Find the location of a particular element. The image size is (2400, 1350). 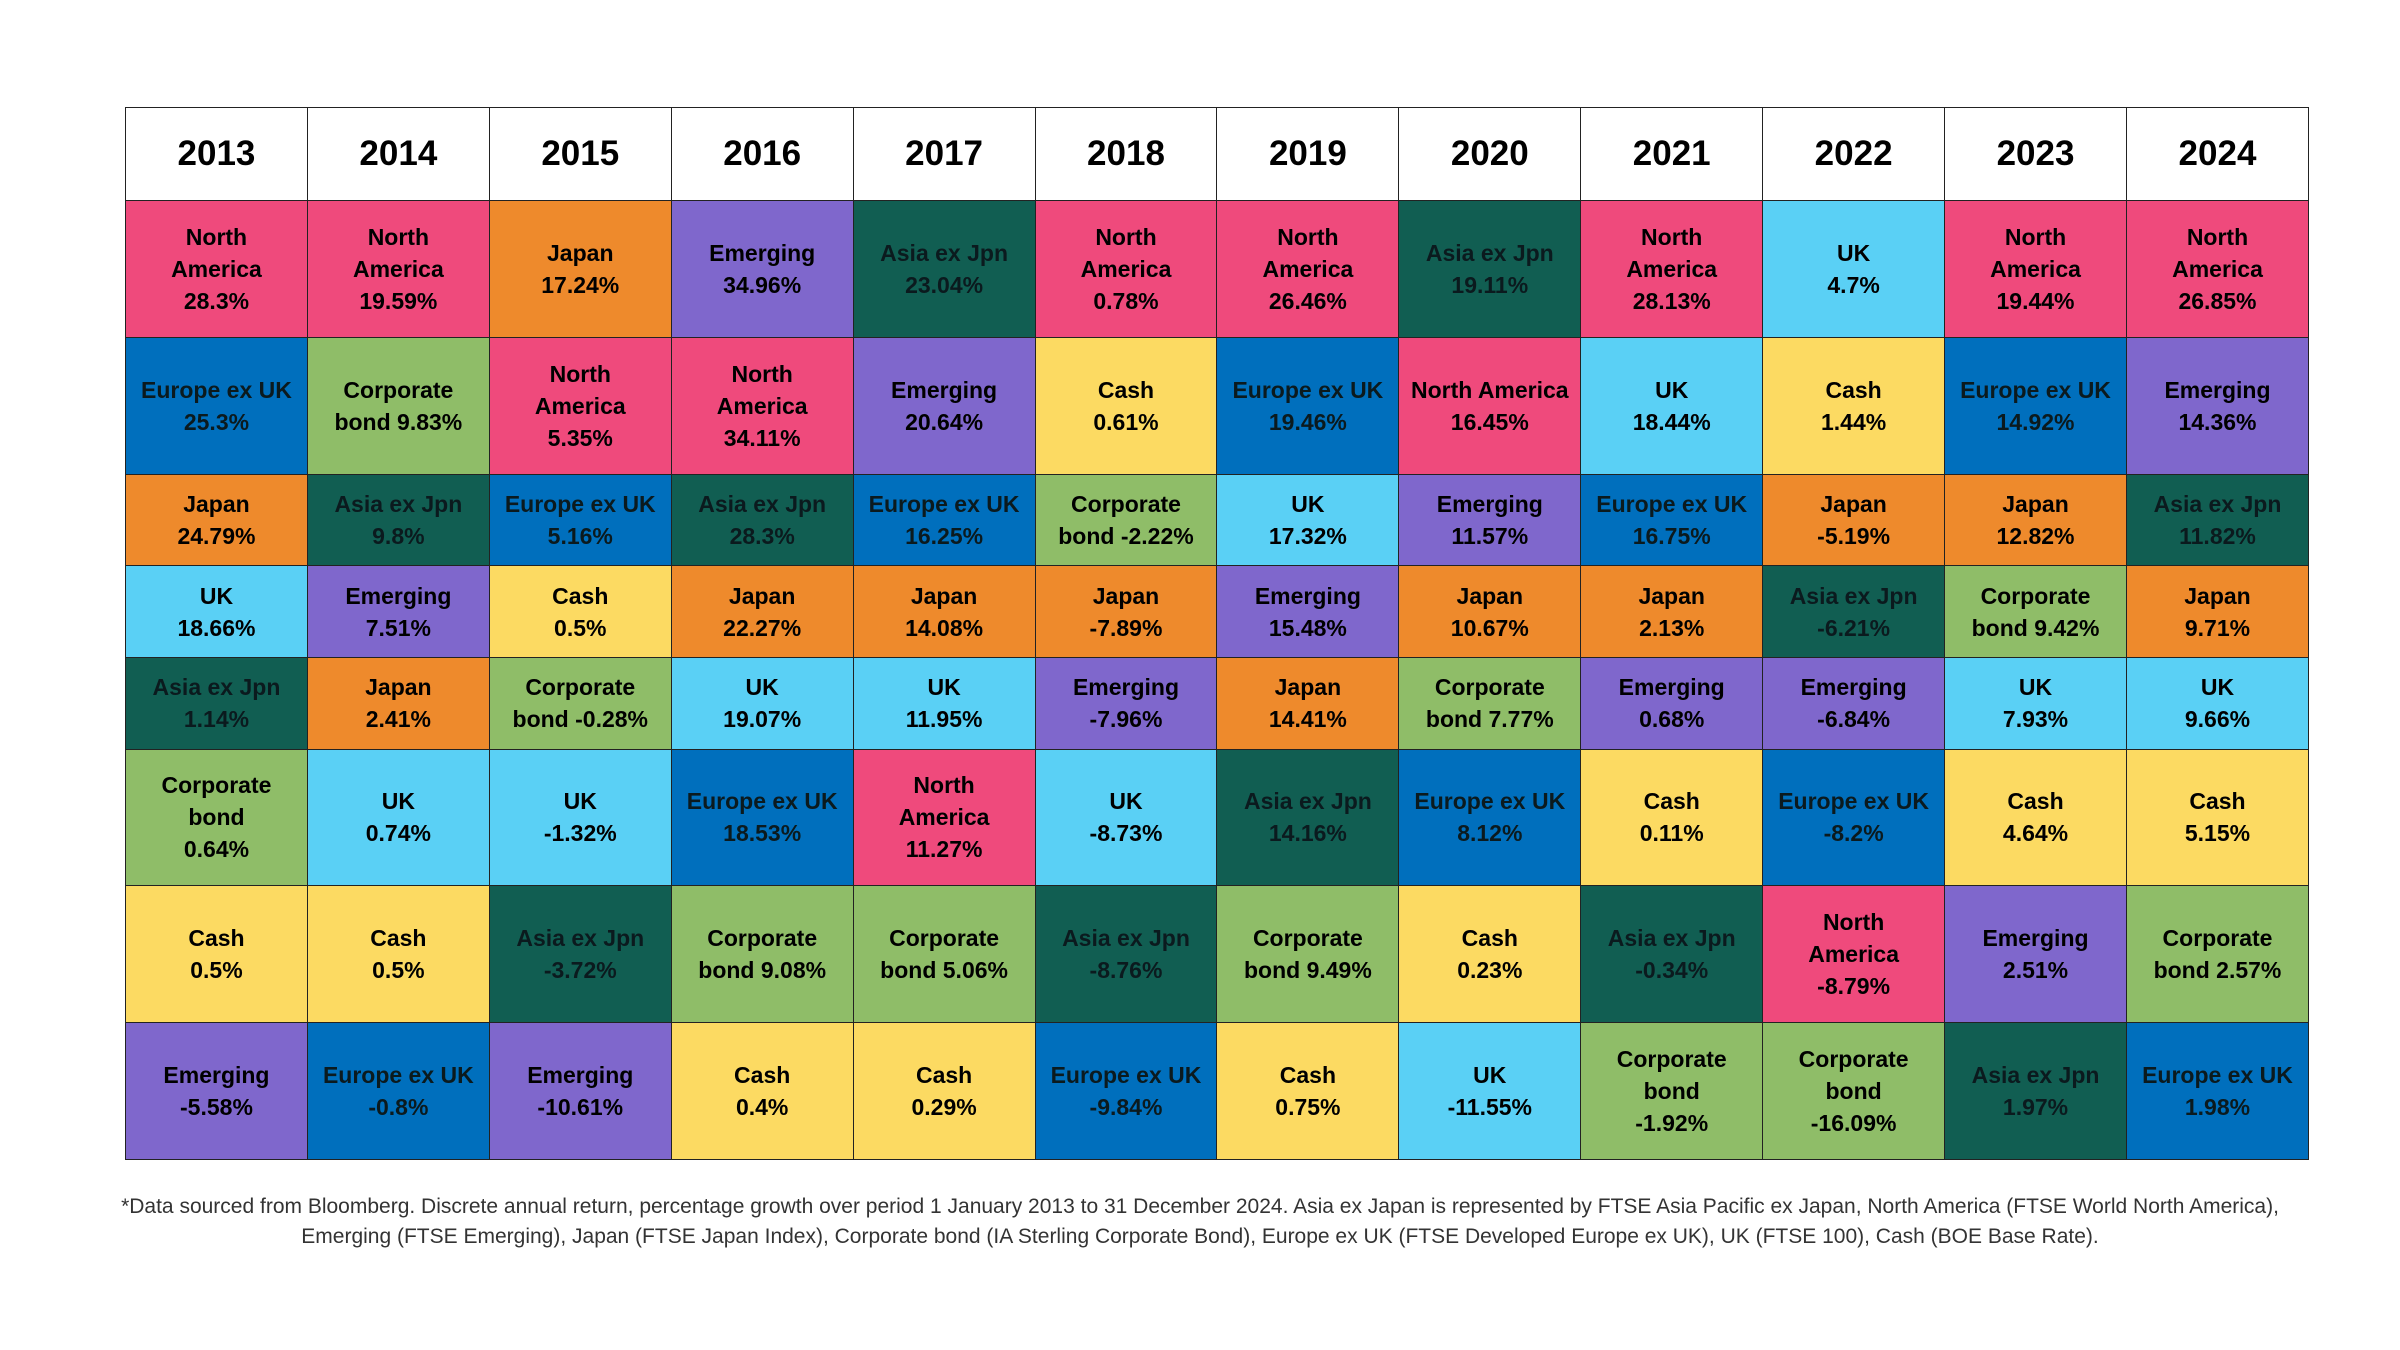

return-cell: Europe ex UK -8.2% is located at coordinates (1854, 817).